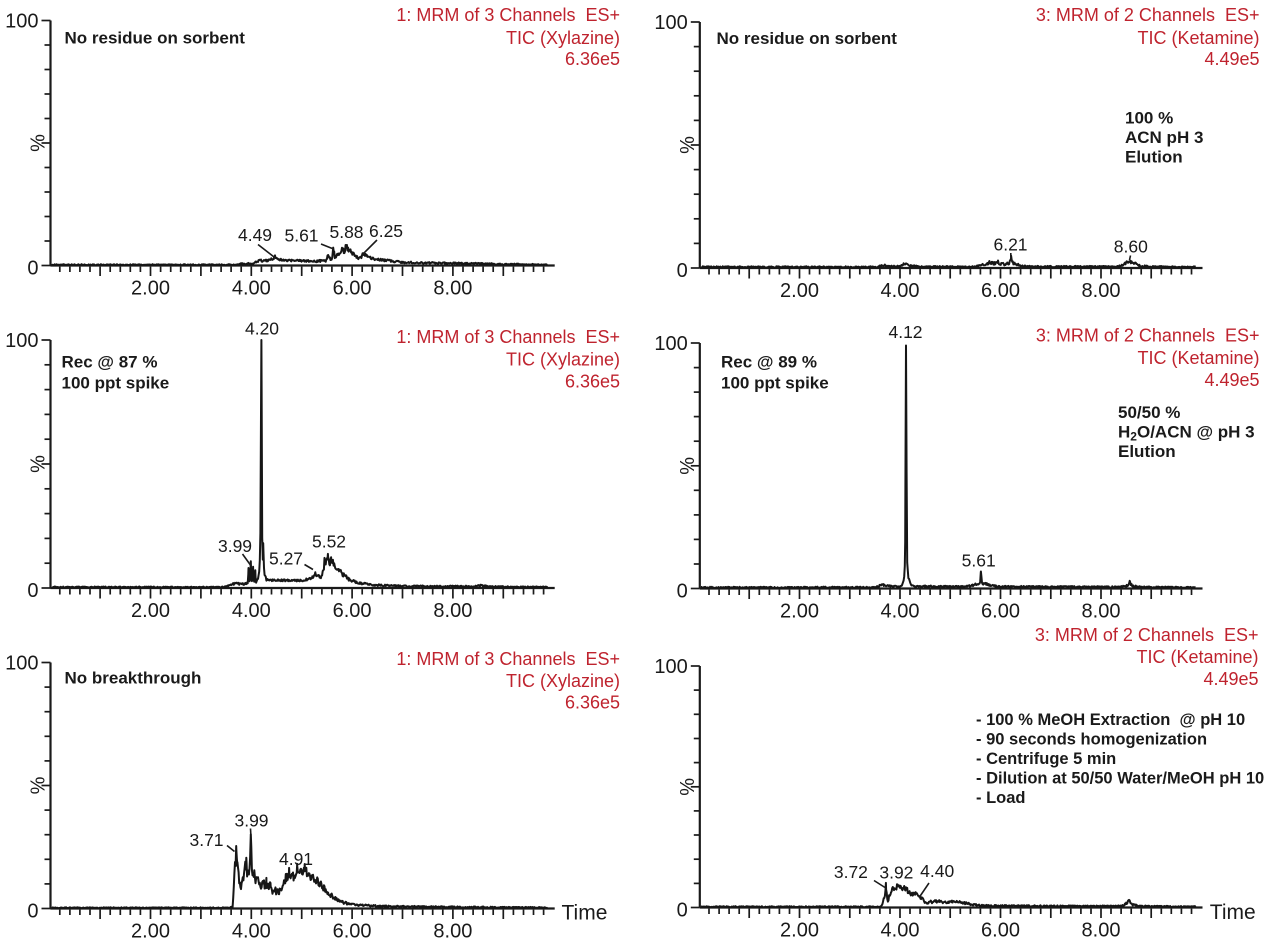  I want to click on svg-text: 3.71, so click(206, 840).